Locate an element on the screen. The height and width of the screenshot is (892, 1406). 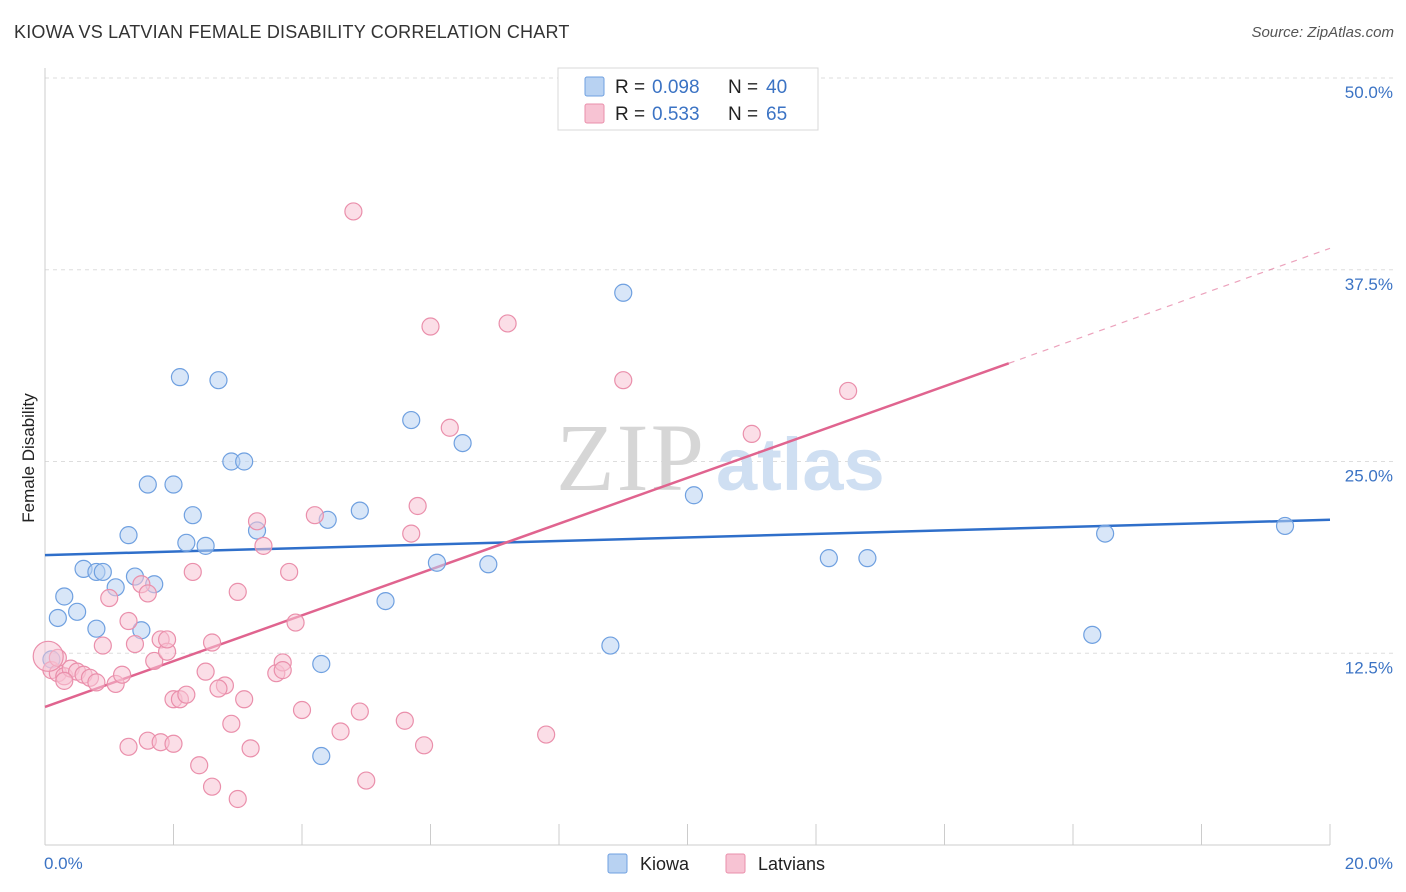
legend-r-value: 0.533 is located at coordinates (676, 114).